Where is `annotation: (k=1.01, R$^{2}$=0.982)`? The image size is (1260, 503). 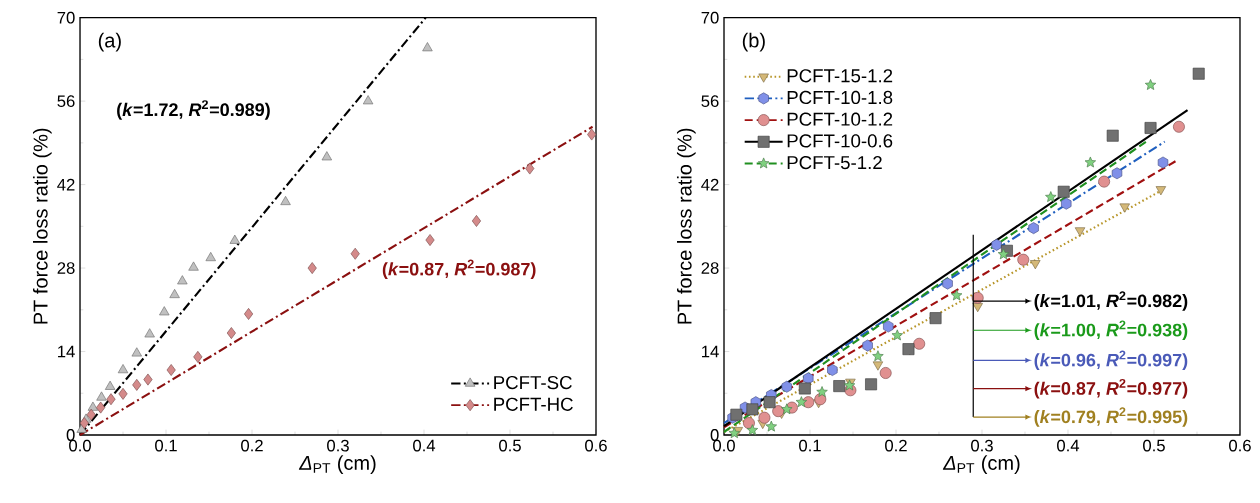 annotation: (k=1.01, R$^{2}$=0.982) is located at coordinates (1111, 301).